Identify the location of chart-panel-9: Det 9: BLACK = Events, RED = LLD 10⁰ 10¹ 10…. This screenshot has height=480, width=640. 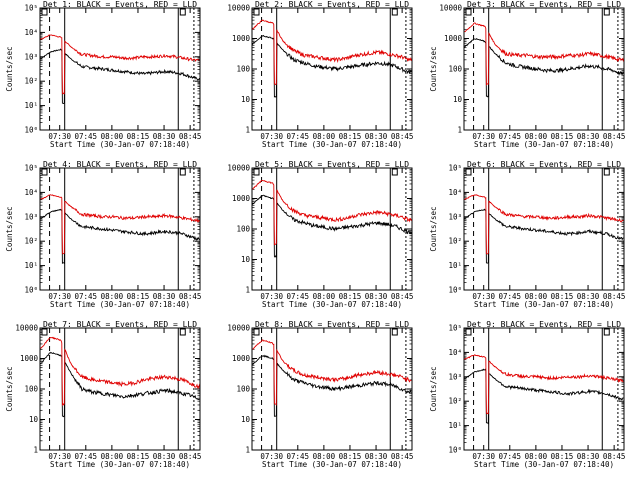
(527, 394).